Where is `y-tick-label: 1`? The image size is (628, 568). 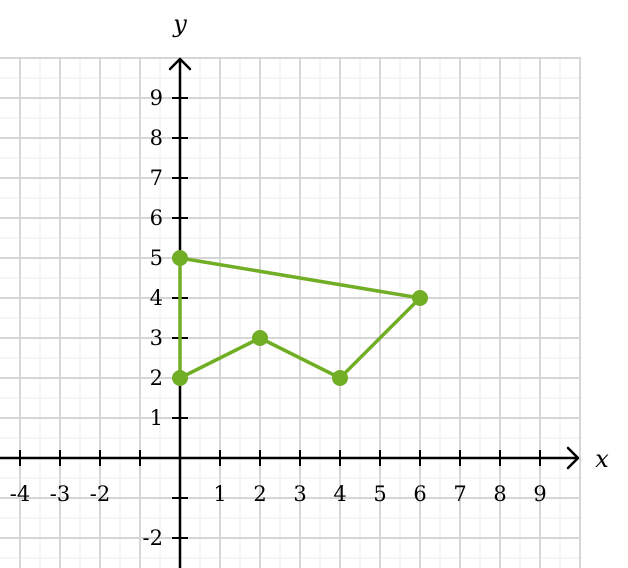 y-tick-label: 1 is located at coordinates (156, 418).